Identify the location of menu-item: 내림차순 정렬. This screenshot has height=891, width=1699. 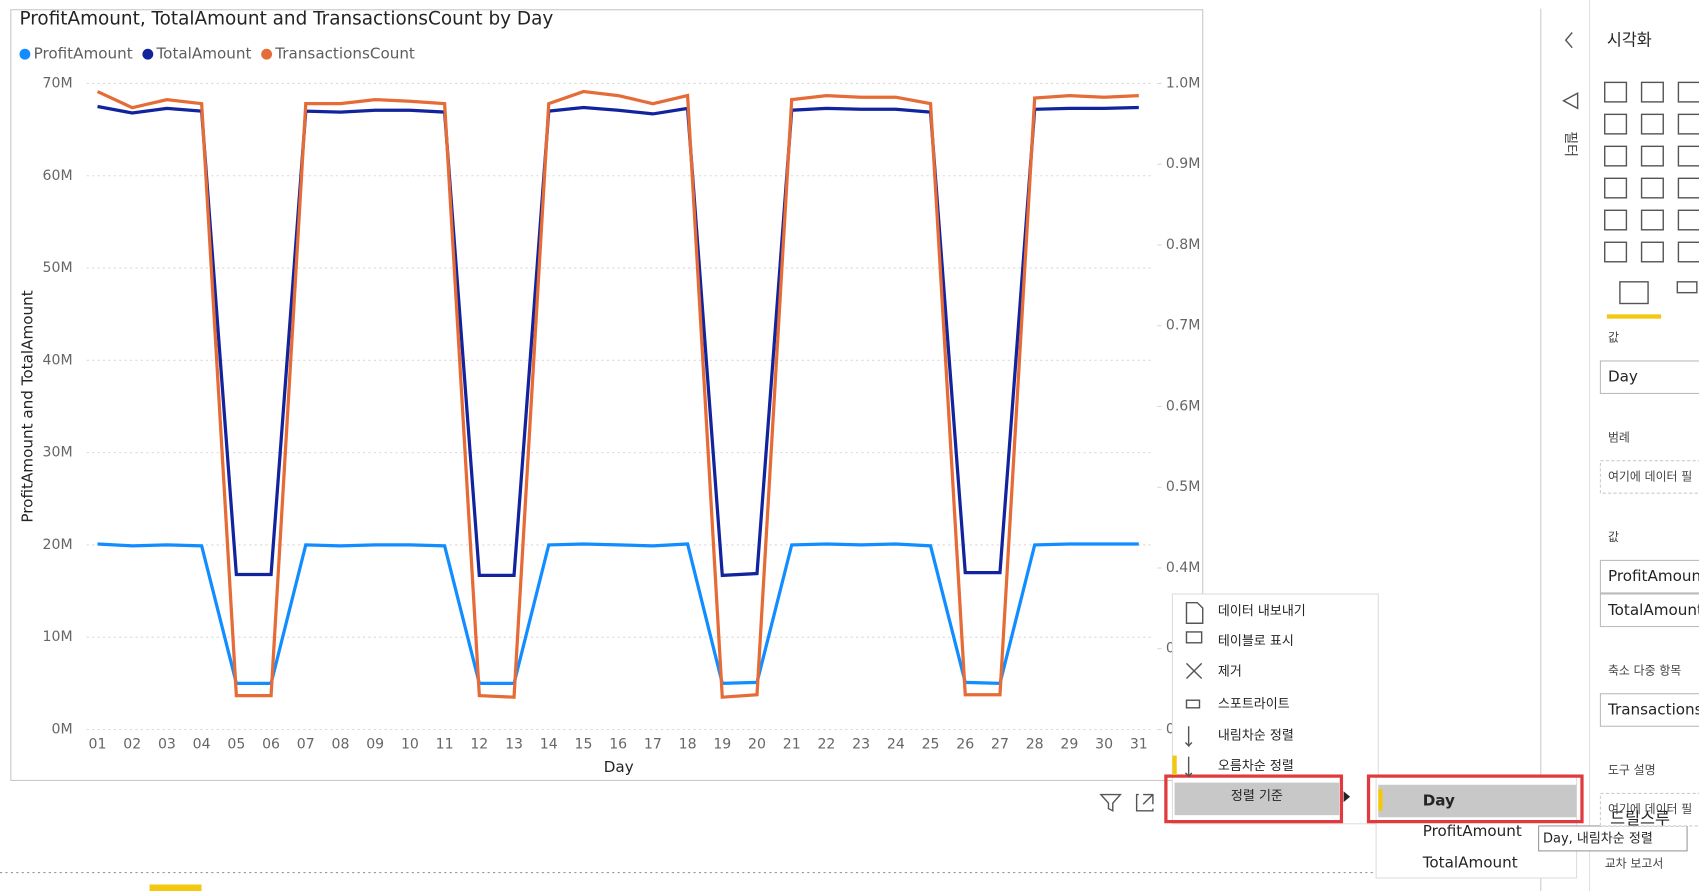
(1256, 735).